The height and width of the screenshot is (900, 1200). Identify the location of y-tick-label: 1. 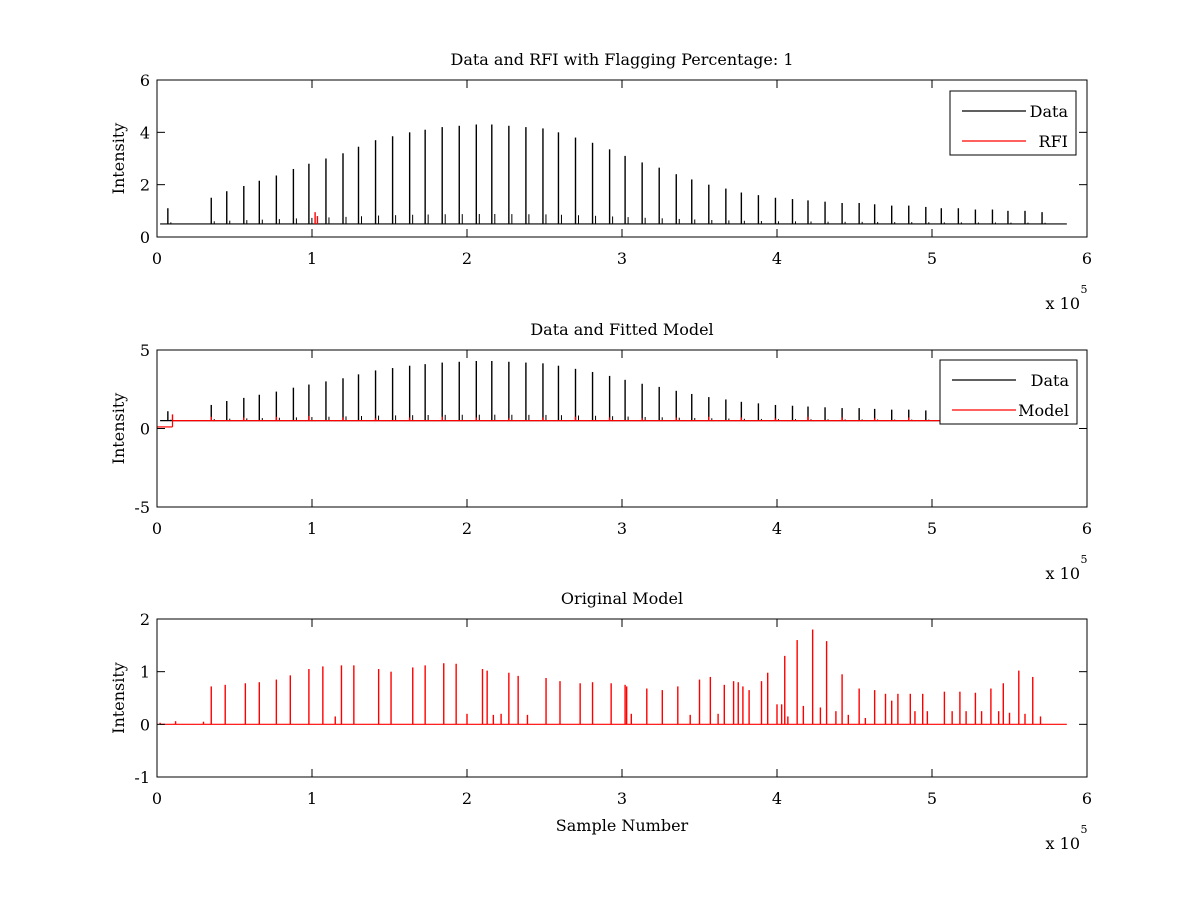
(145, 672).